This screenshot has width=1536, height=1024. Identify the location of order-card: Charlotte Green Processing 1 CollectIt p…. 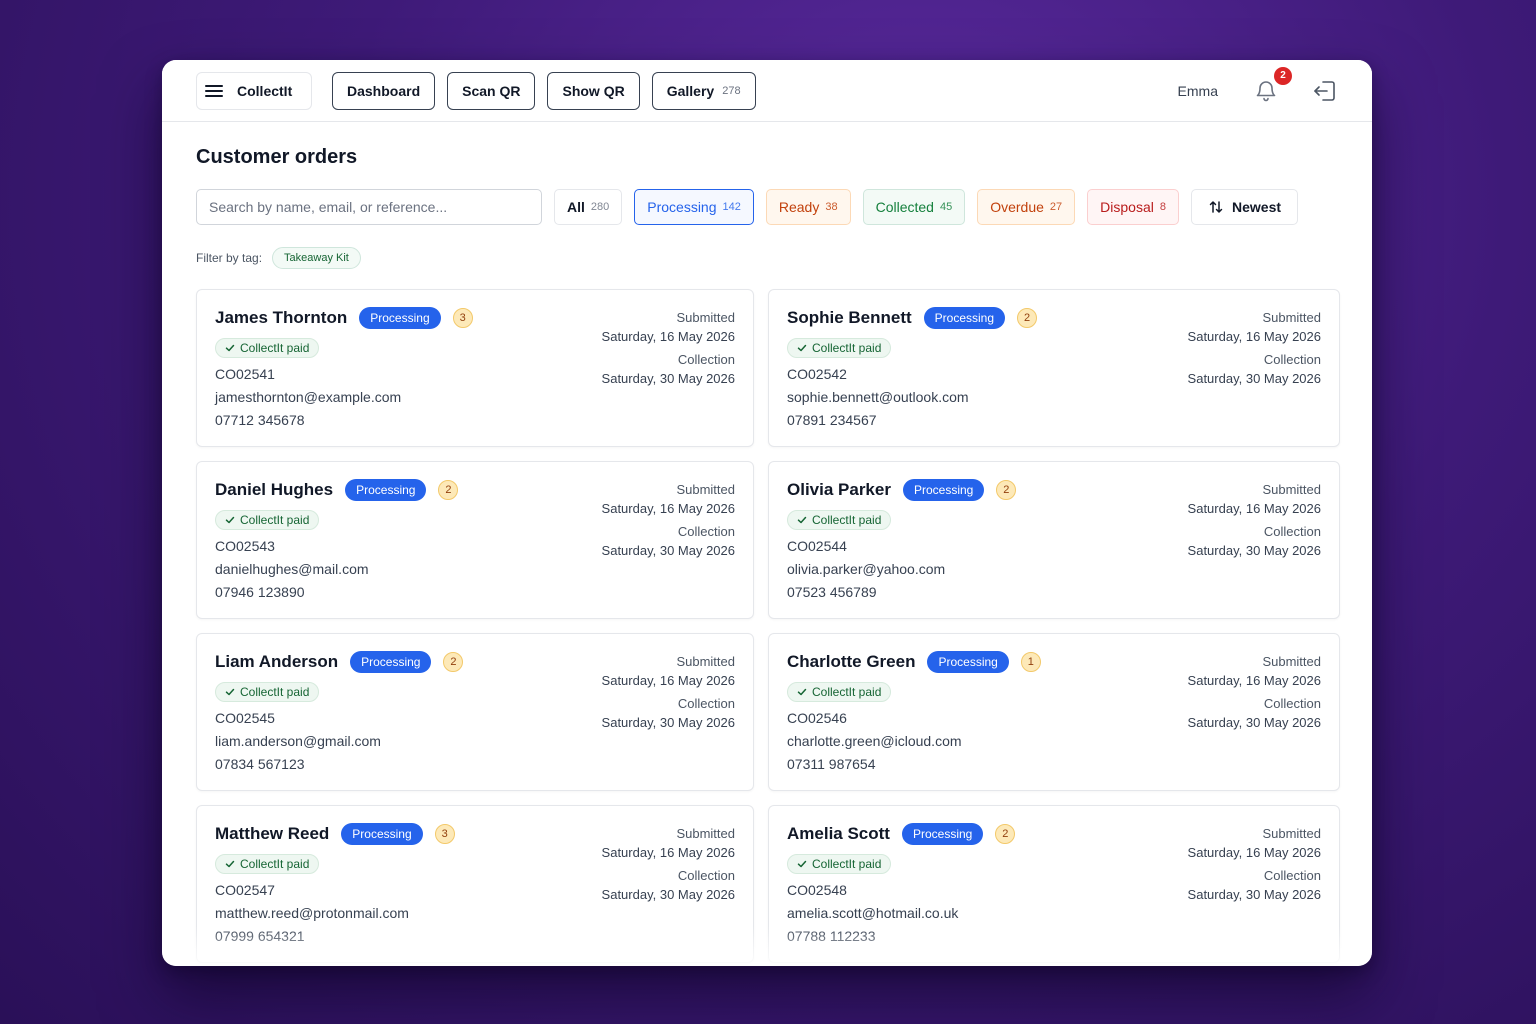
(1054, 712).